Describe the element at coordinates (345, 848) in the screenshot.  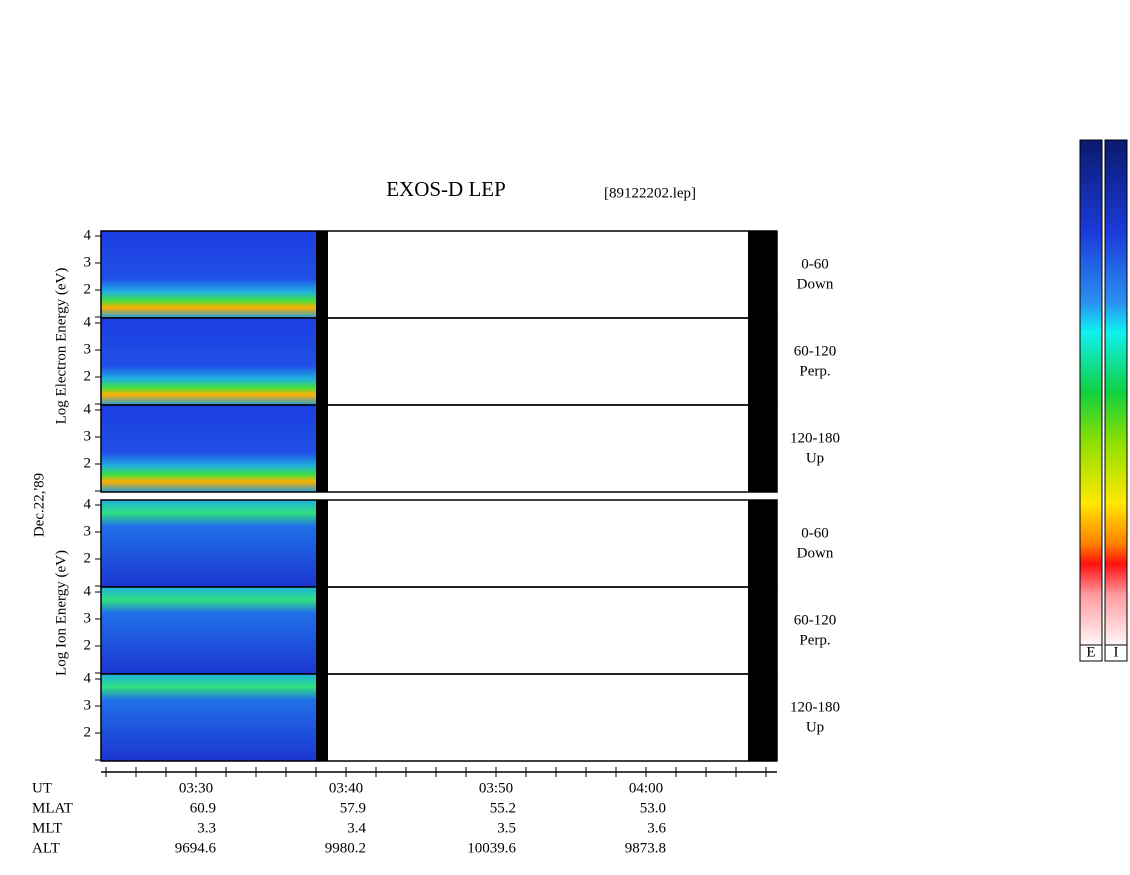
I see `row-value: 9980.2` at that location.